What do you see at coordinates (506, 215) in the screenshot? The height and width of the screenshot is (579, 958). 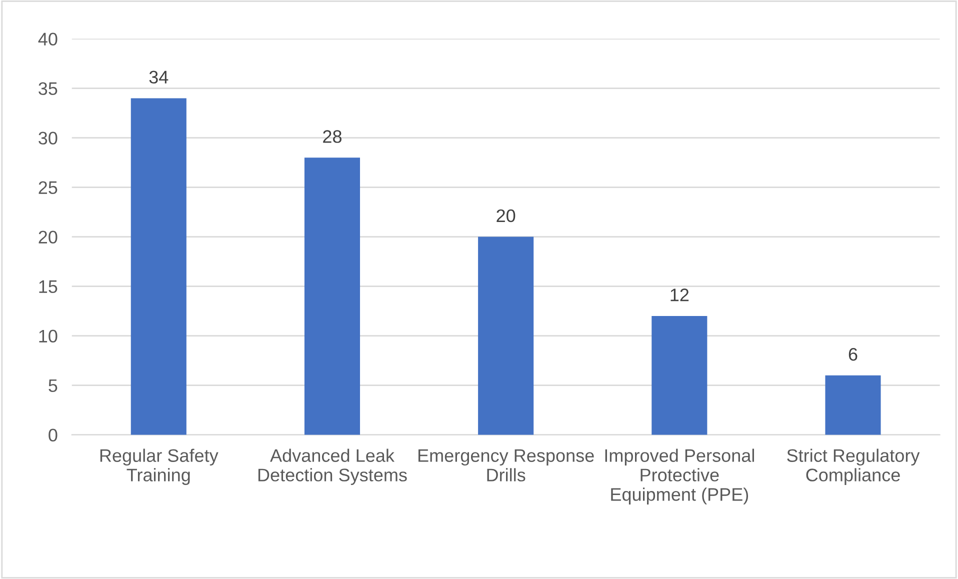 I see `data-label: 20` at bounding box center [506, 215].